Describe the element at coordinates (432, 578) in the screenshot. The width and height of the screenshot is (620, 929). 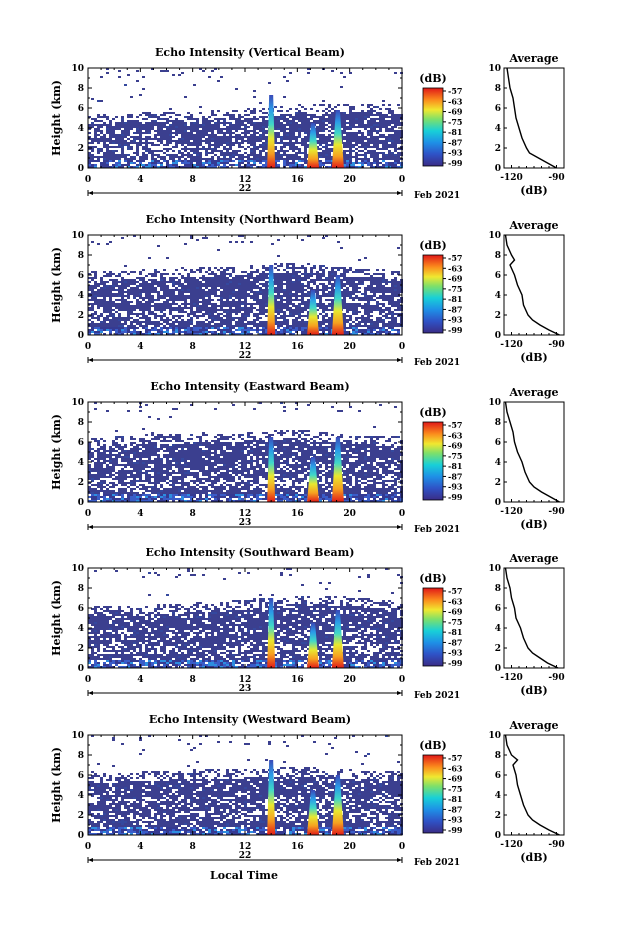
I see `colorbar-unit: (dB)` at that location.